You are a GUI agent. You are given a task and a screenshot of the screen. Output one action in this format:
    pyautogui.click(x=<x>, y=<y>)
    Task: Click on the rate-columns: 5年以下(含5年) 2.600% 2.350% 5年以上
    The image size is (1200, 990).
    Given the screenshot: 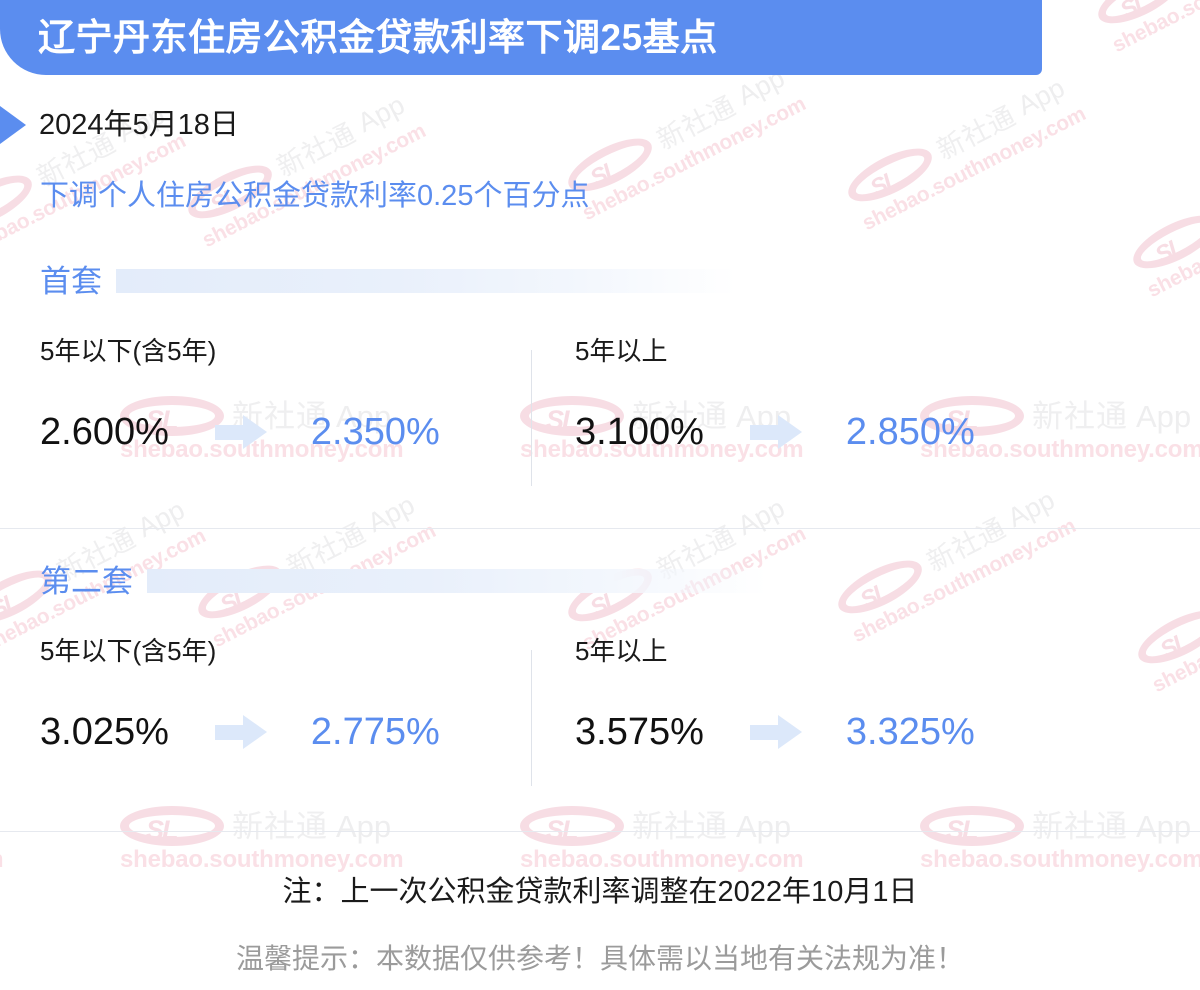 What is the action you would take?
    pyautogui.click(x=600, y=412)
    